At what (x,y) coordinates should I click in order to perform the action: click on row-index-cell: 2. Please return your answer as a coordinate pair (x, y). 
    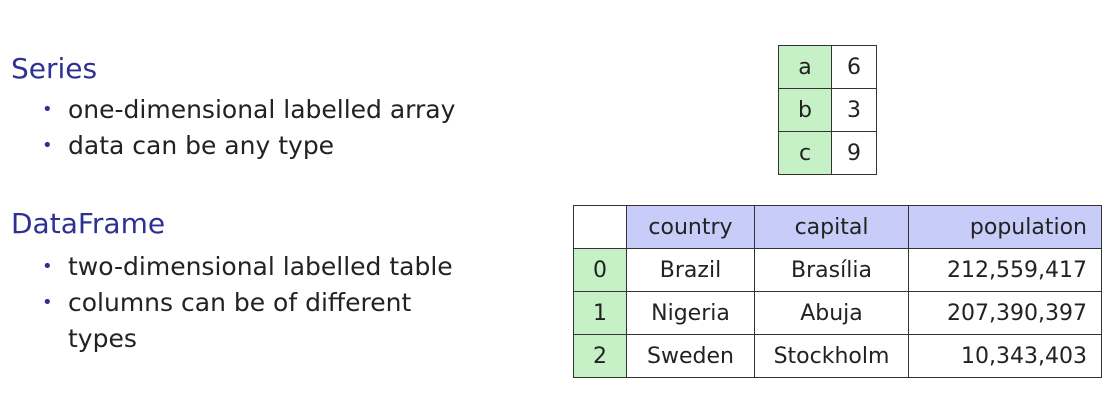
    Looking at the image, I should click on (600, 356).